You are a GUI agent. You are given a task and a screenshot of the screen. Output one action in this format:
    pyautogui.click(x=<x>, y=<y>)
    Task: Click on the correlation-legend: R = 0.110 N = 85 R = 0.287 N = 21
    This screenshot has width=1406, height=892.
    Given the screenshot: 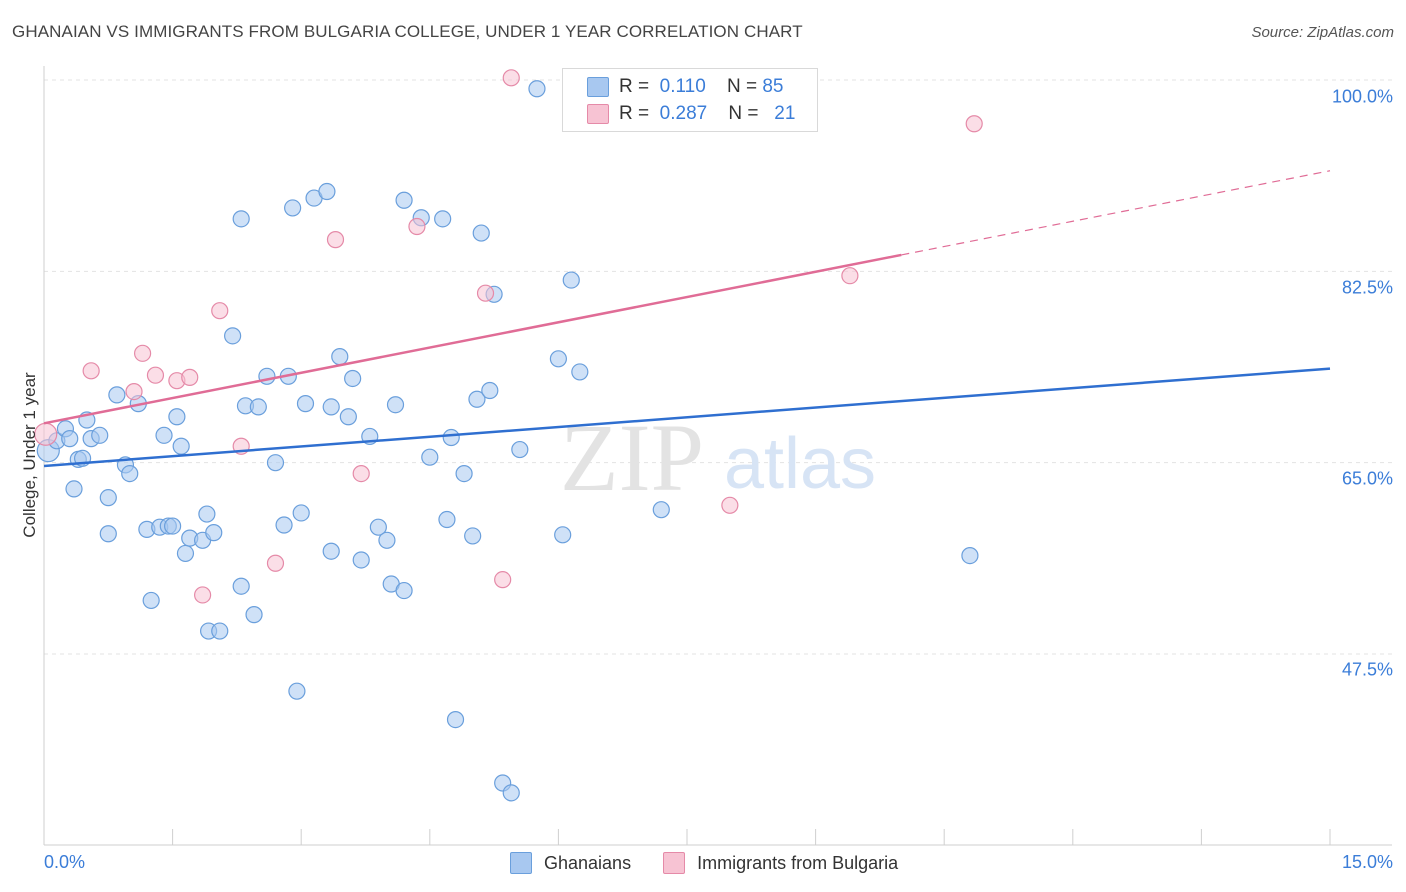 What is the action you would take?
    pyautogui.click(x=690, y=100)
    